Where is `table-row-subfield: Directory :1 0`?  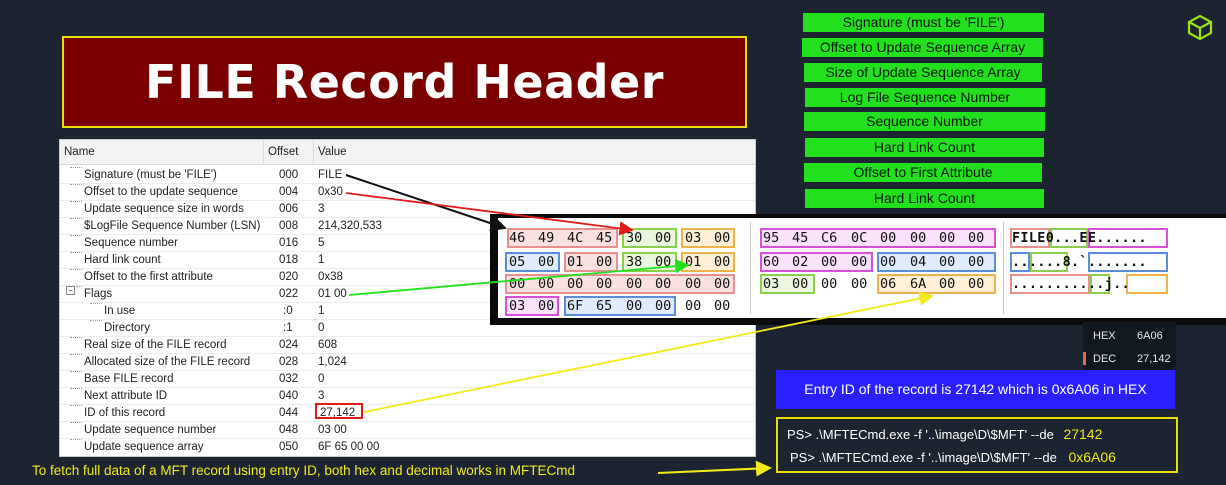 table-row-subfield: Directory :1 0 is located at coordinates (407, 328).